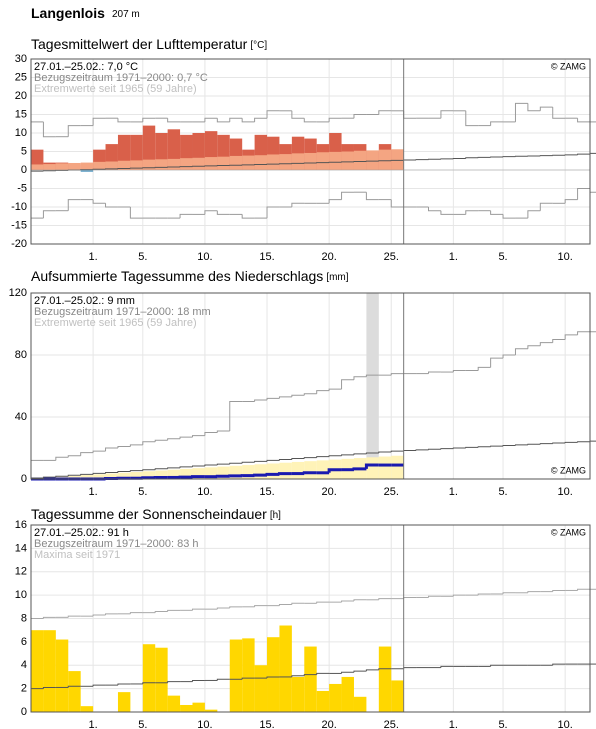  I want to click on y-tick-label: 12, so click(21, 572).